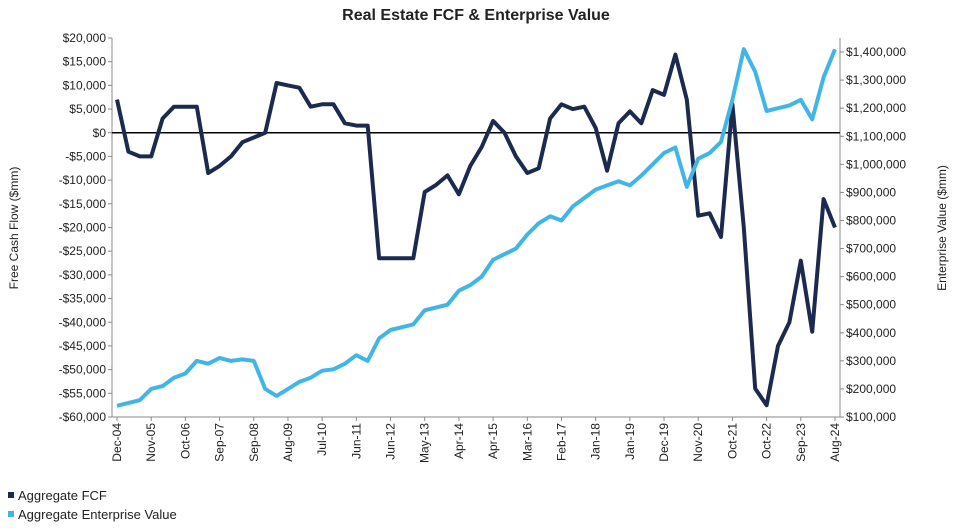 This screenshot has height=531, width=960. What do you see at coordinates (596, 441) in the screenshot?
I see `x-tick-label: Jan-18` at bounding box center [596, 441].